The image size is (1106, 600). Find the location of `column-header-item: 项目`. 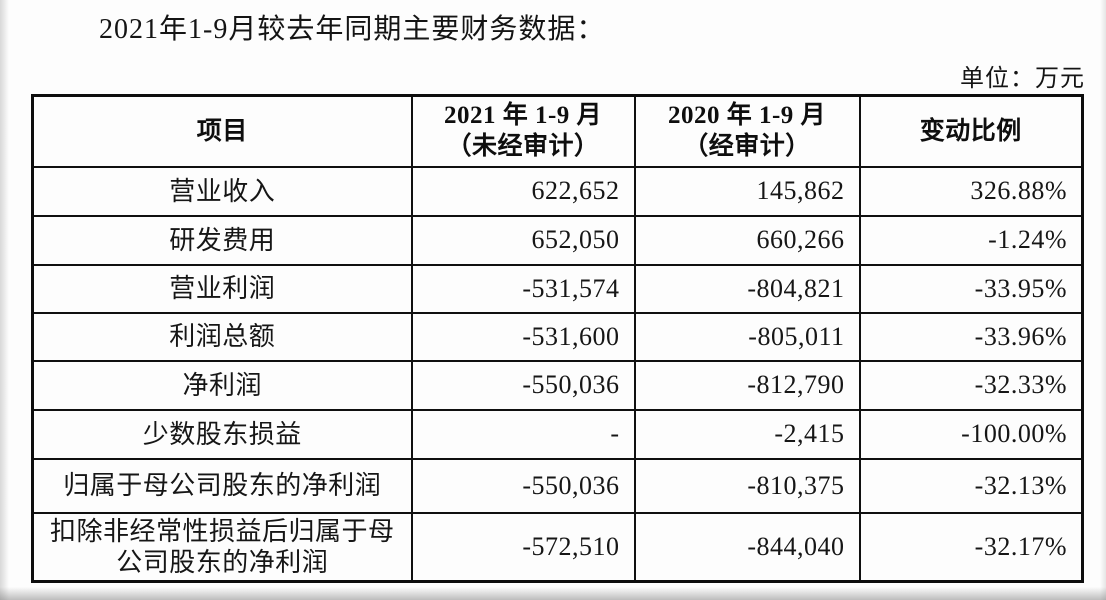

column-header-item: 项目 is located at coordinates (222, 131).